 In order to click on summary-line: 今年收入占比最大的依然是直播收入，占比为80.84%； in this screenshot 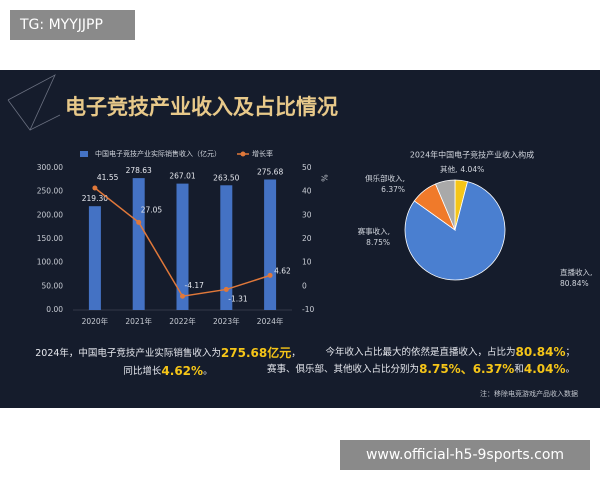, I will do `click(450, 352)`.